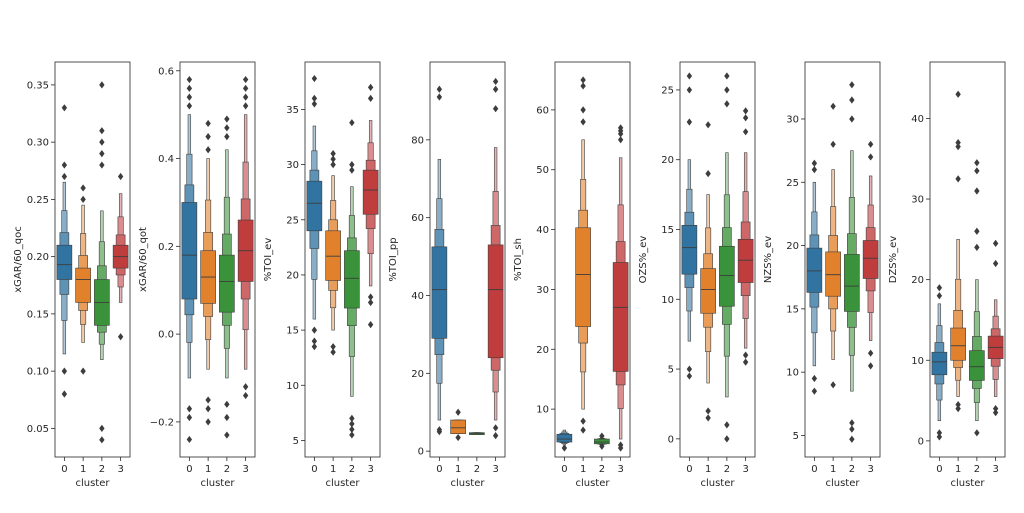 The width and height of the screenshot is (1024, 513). I want to click on y-tick-label: 0.15, so click(38, 314).